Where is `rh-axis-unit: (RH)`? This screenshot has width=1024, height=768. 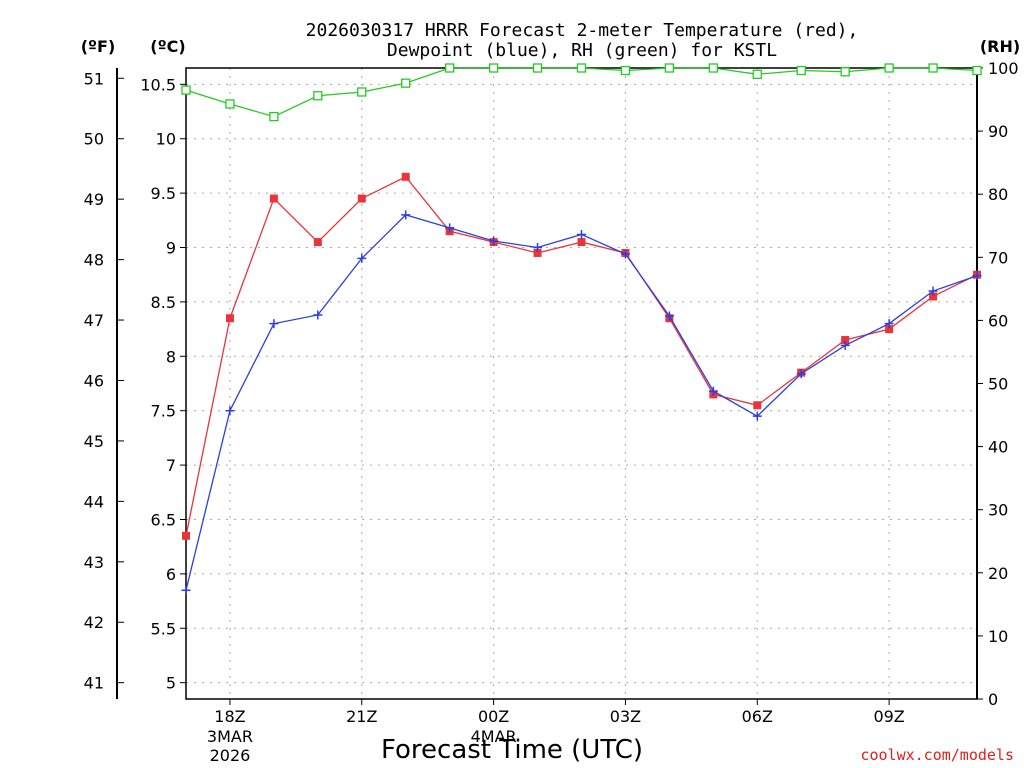 rh-axis-unit: (RH) is located at coordinates (1000, 46).